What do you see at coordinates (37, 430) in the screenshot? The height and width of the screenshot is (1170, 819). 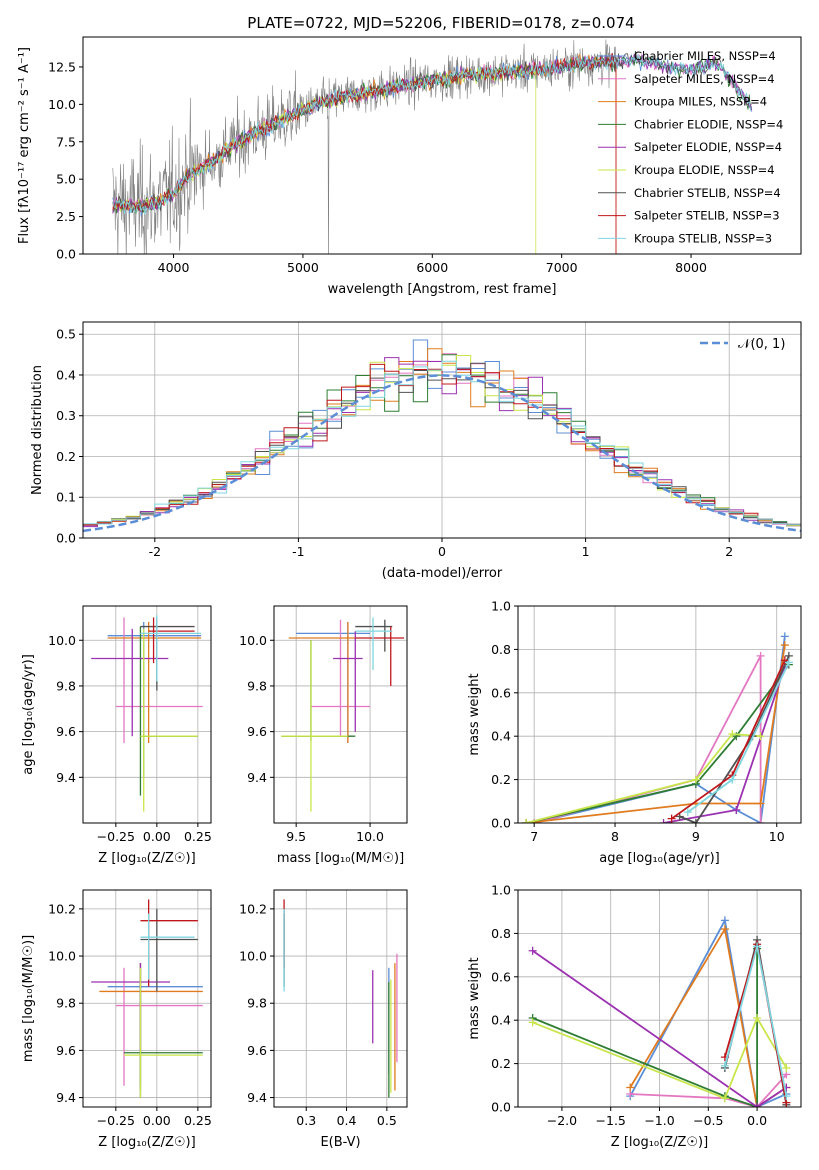 I see `y-axis-label: Normed distribution` at bounding box center [37, 430].